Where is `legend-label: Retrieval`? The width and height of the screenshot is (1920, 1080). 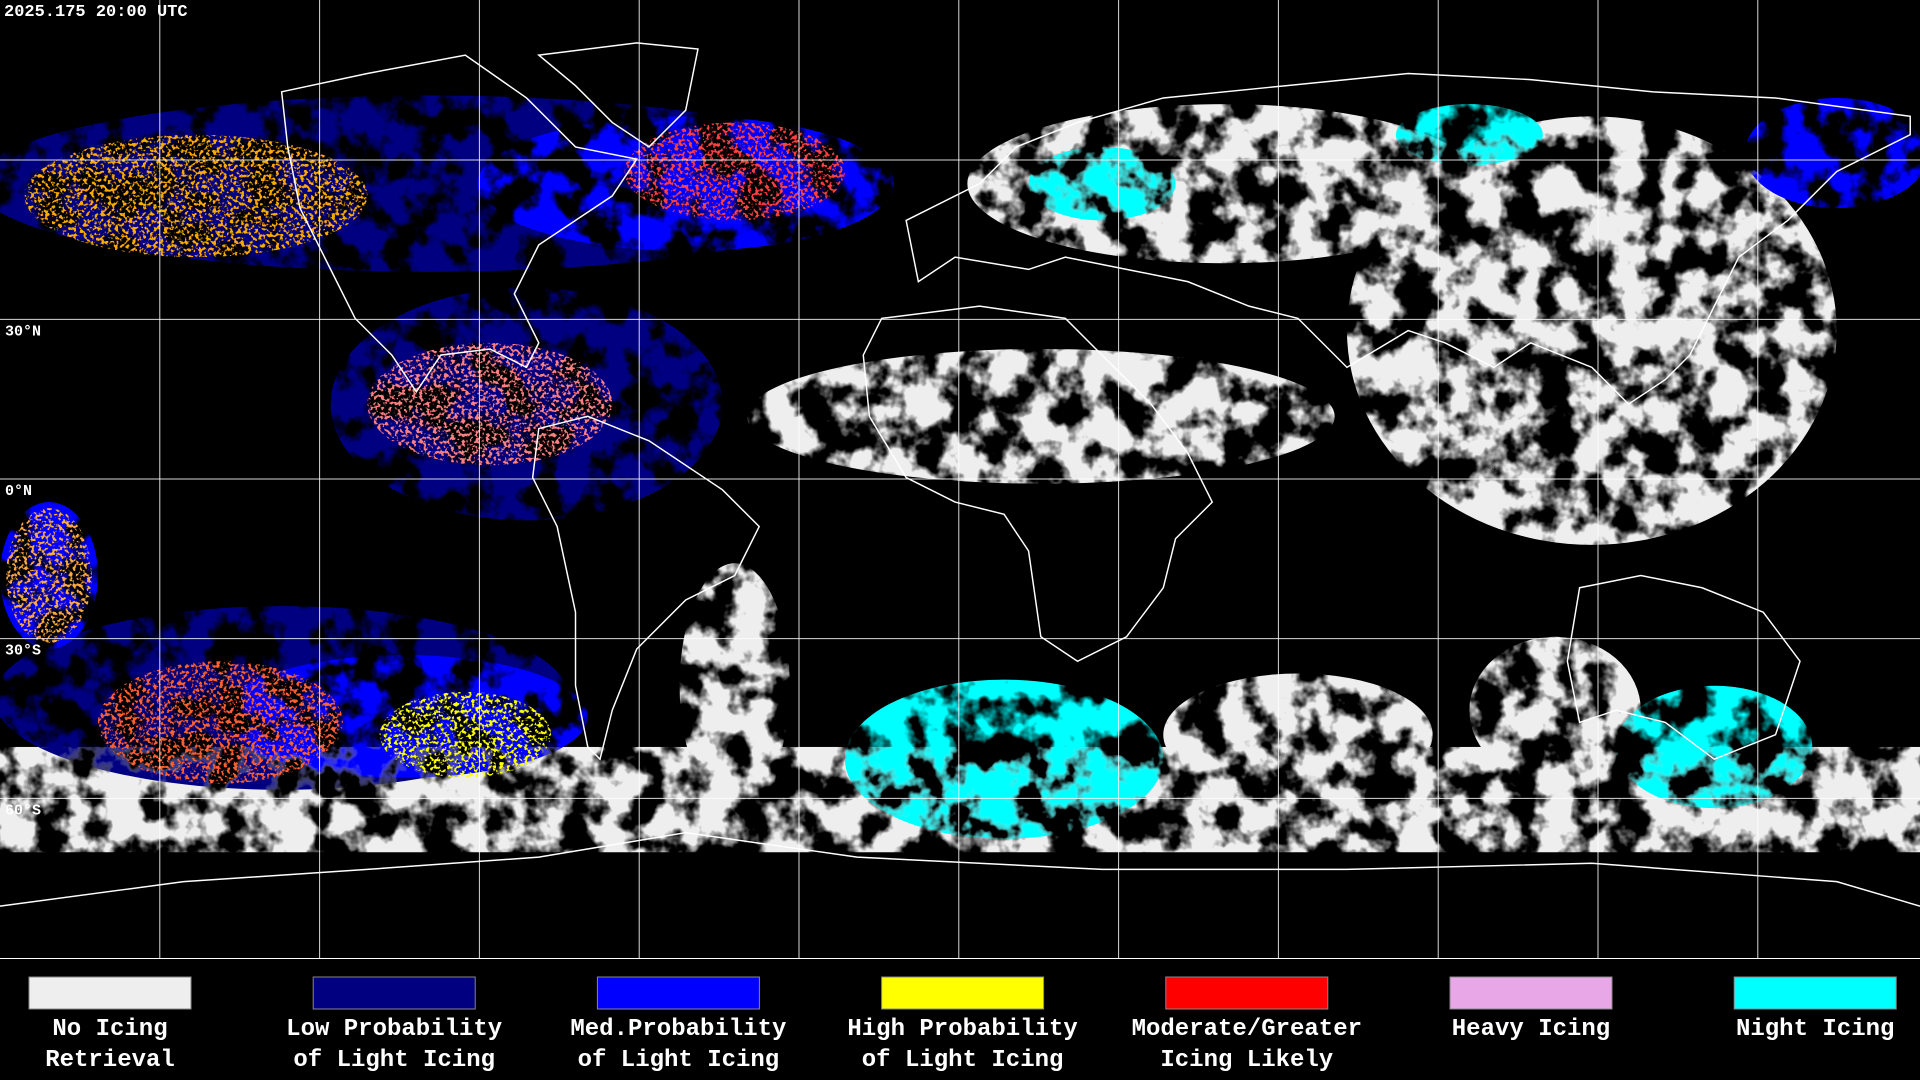
legend-label: Retrieval is located at coordinates (110, 1060).